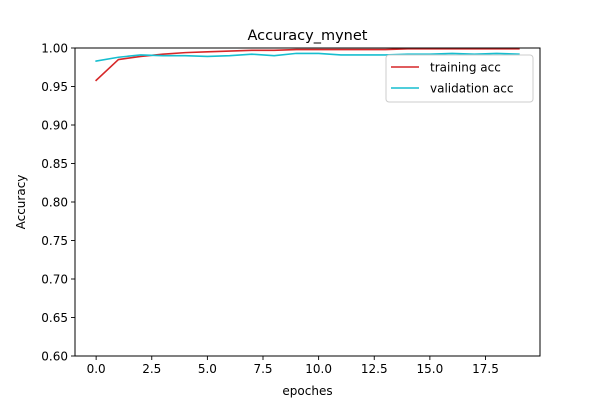 The height and width of the screenshot is (405, 600). What do you see at coordinates (318, 369) in the screenshot?
I see `x-tick-label: 10.0` at bounding box center [318, 369].